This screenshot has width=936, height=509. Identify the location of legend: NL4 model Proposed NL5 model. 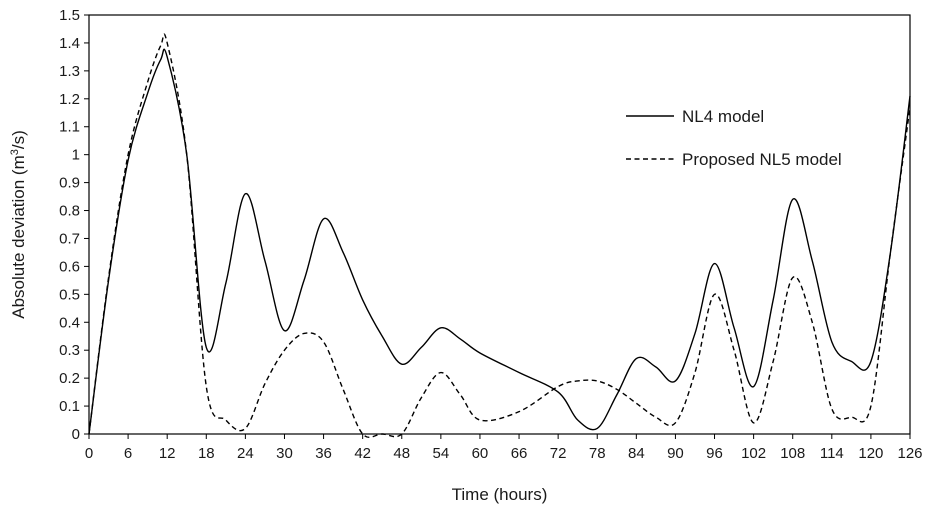
(734, 138).